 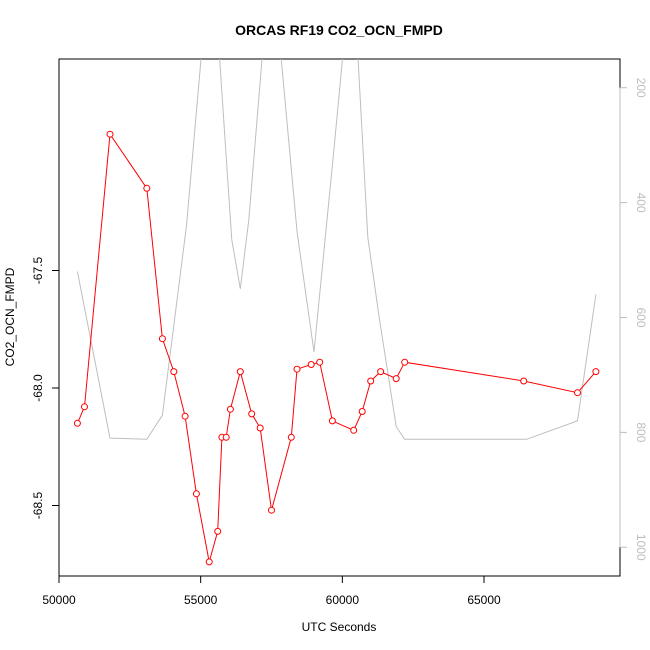 What do you see at coordinates (641, 317) in the screenshot?
I see `y2-tick-label: 600` at bounding box center [641, 317].